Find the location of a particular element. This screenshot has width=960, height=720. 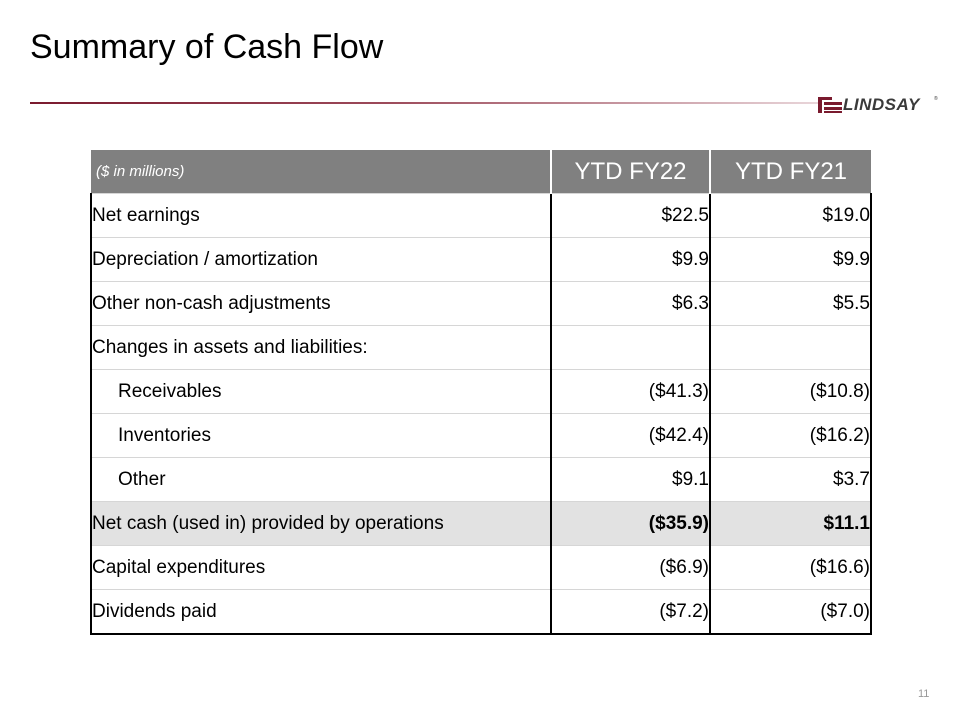

value-fy21: ($10.8) is located at coordinates (791, 391).